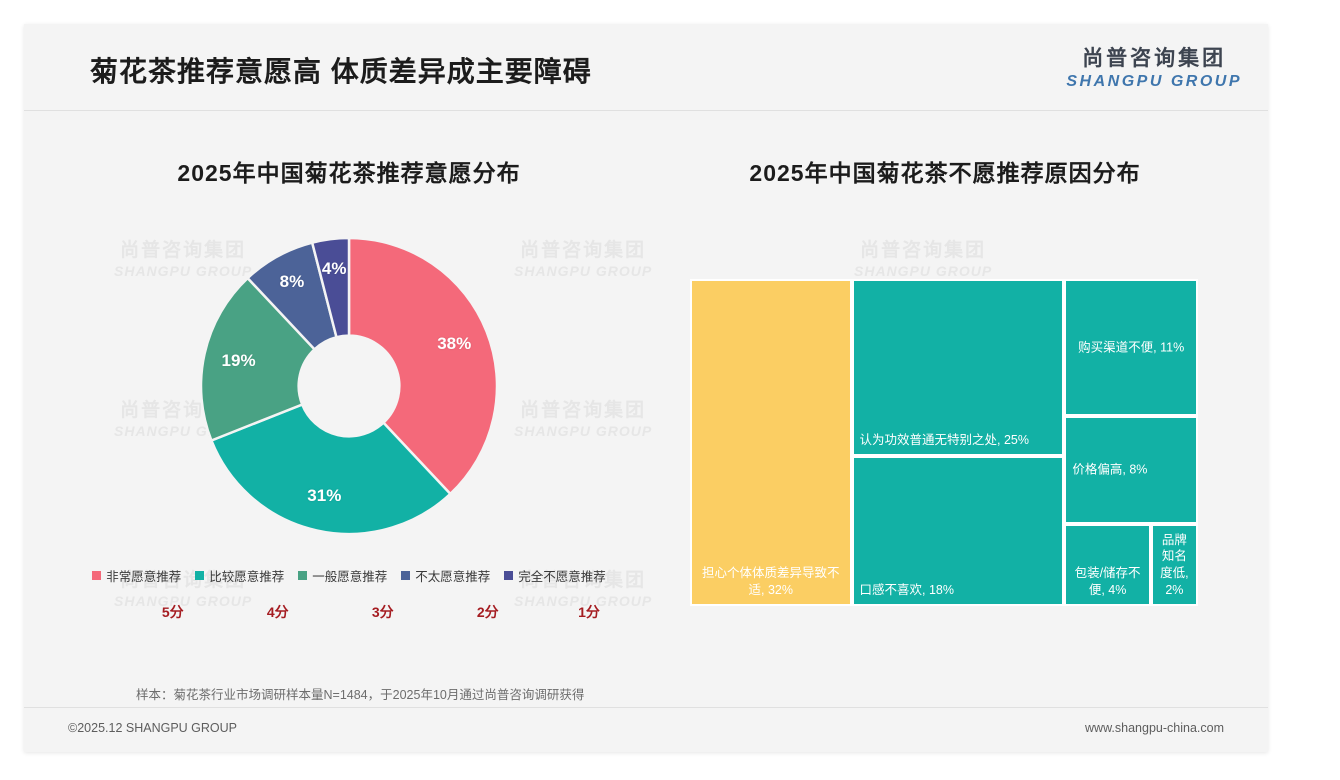 The image size is (1340, 780). I want to click on legend-item-label: 不太愿意推荐, so click(453, 577).